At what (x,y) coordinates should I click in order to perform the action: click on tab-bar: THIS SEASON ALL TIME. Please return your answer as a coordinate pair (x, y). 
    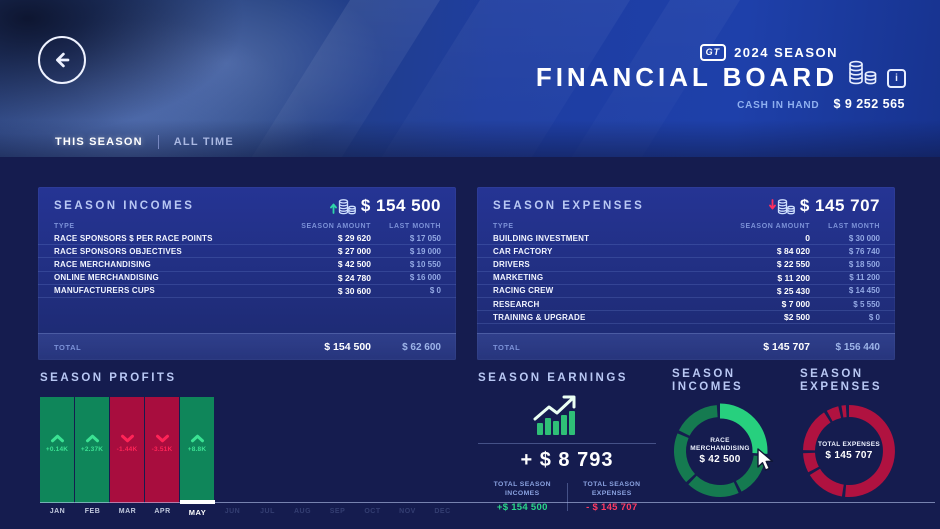
    Looking at the image, I should click on (144, 142).